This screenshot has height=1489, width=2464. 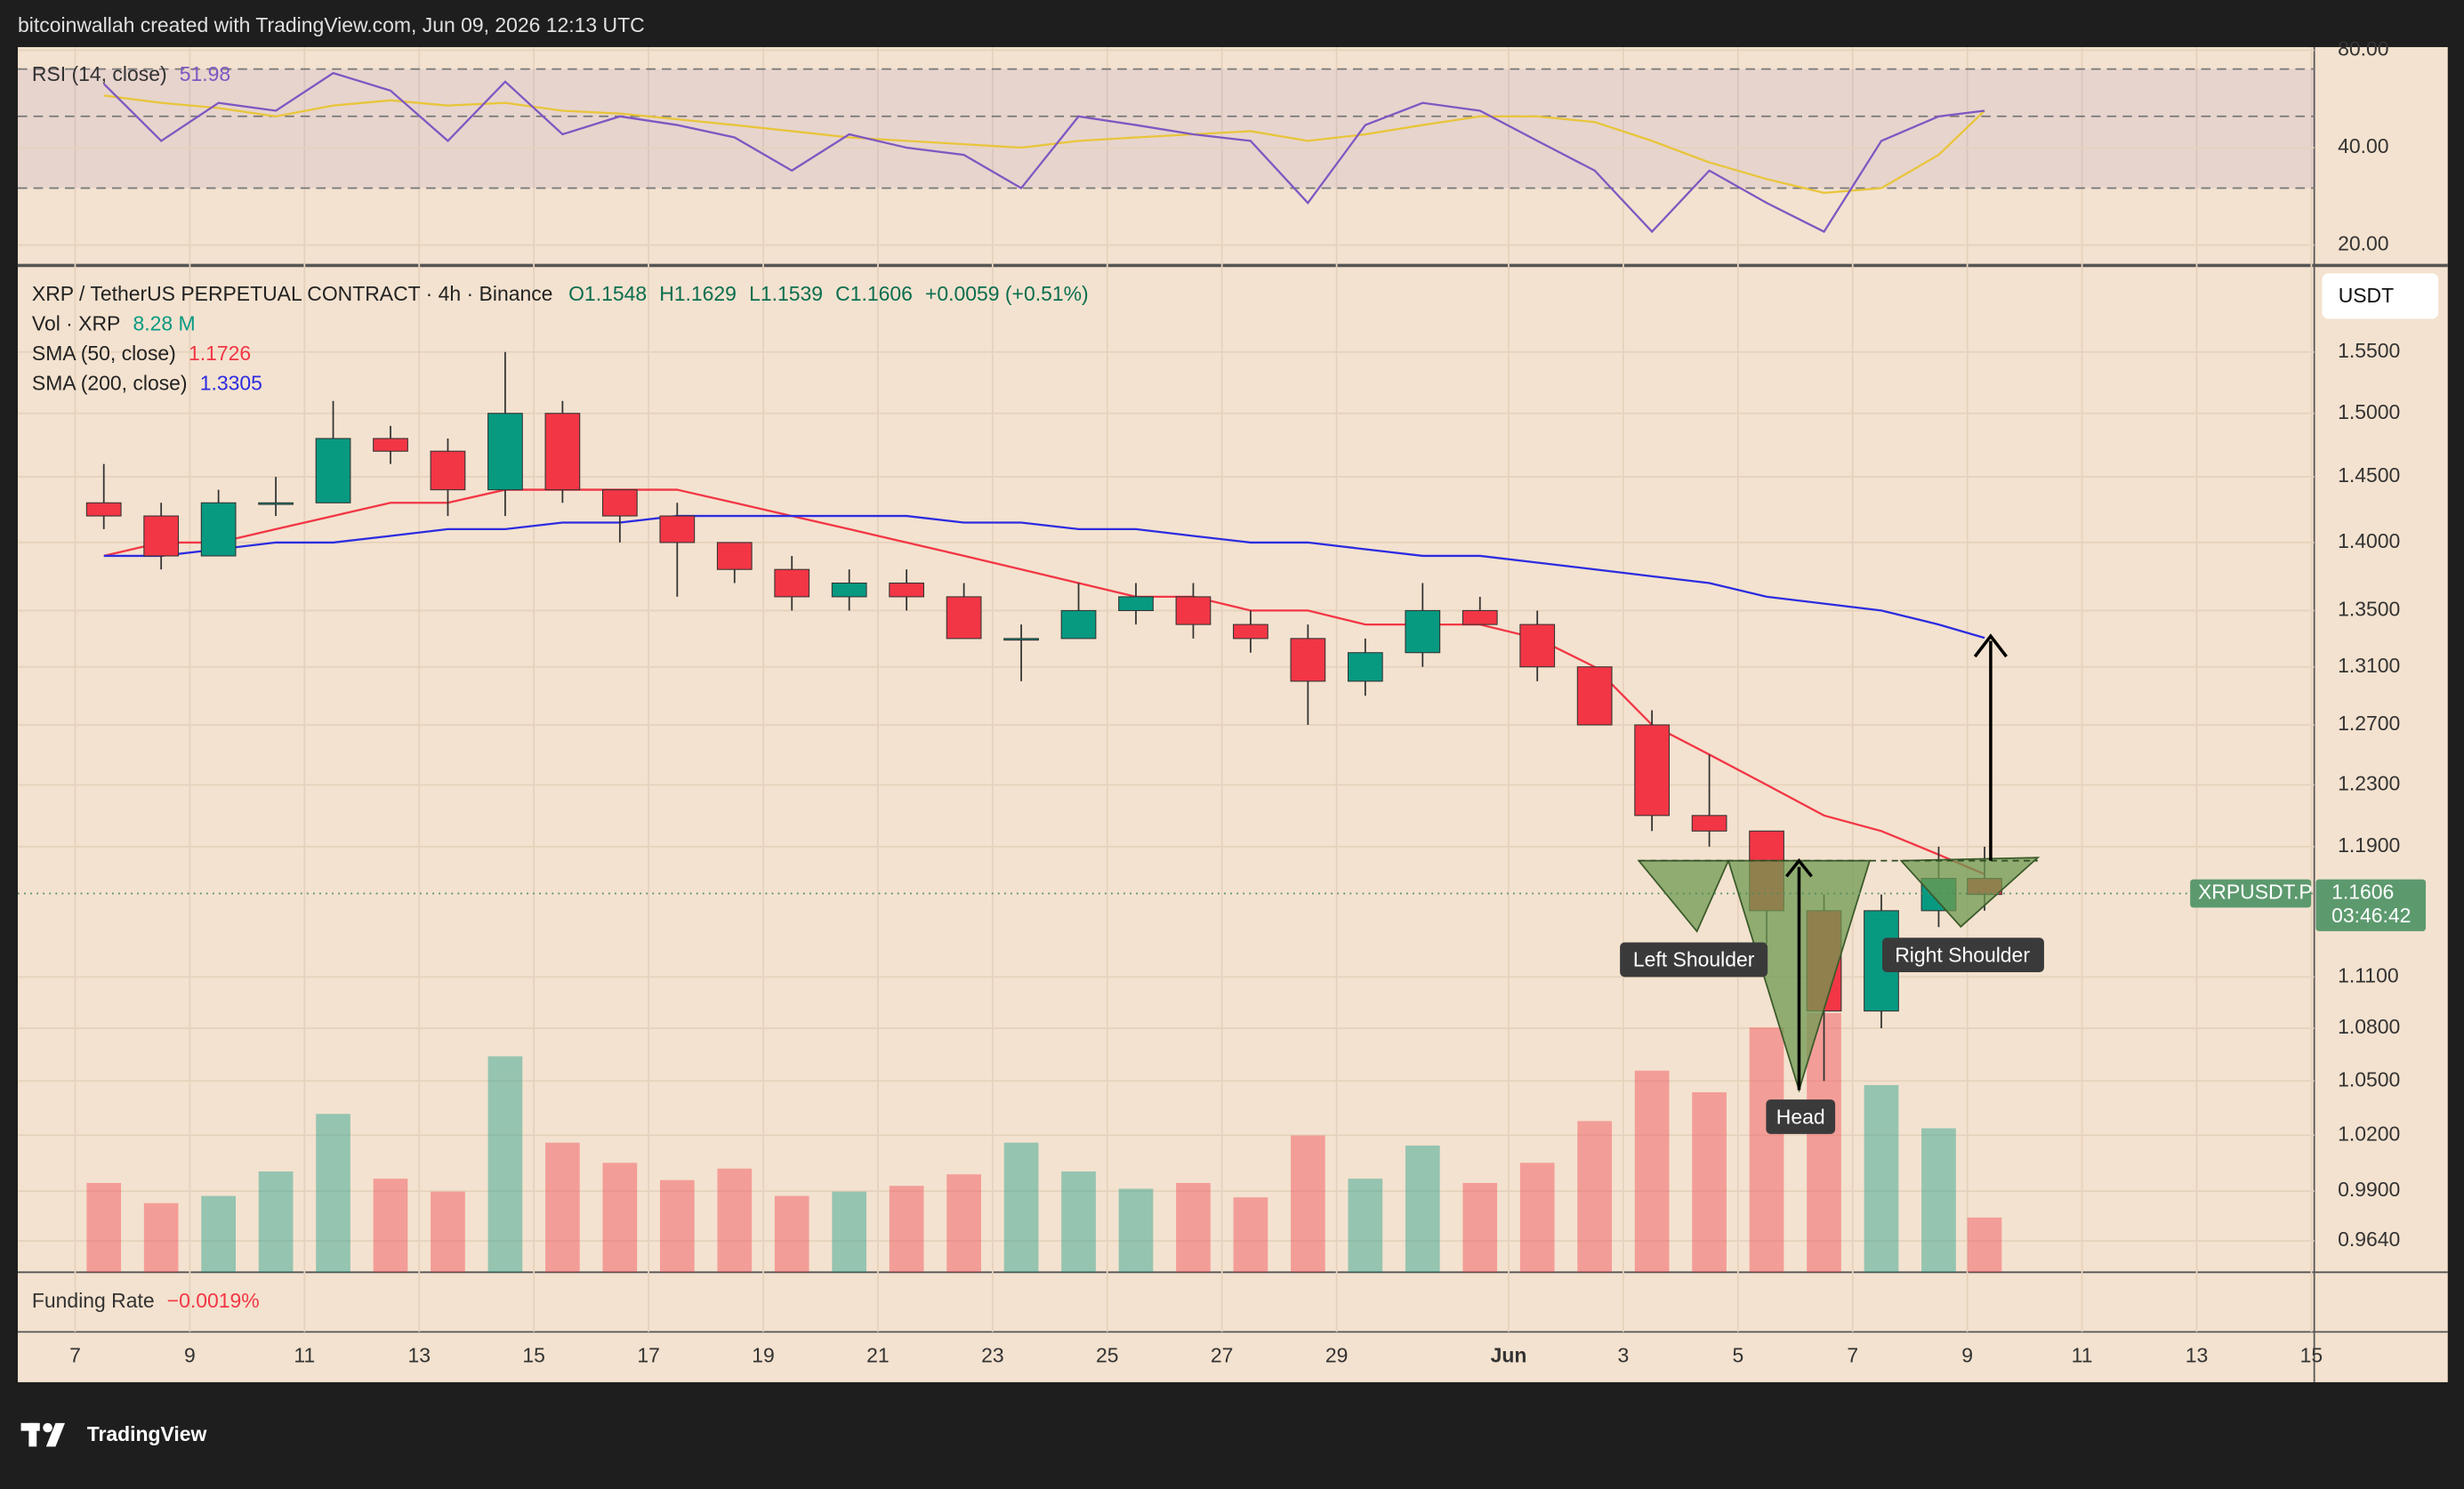 What do you see at coordinates (2368, 974) in the screenshot?
I see `y-tick-label: 1.1100` at bounding box center [2368, 974].